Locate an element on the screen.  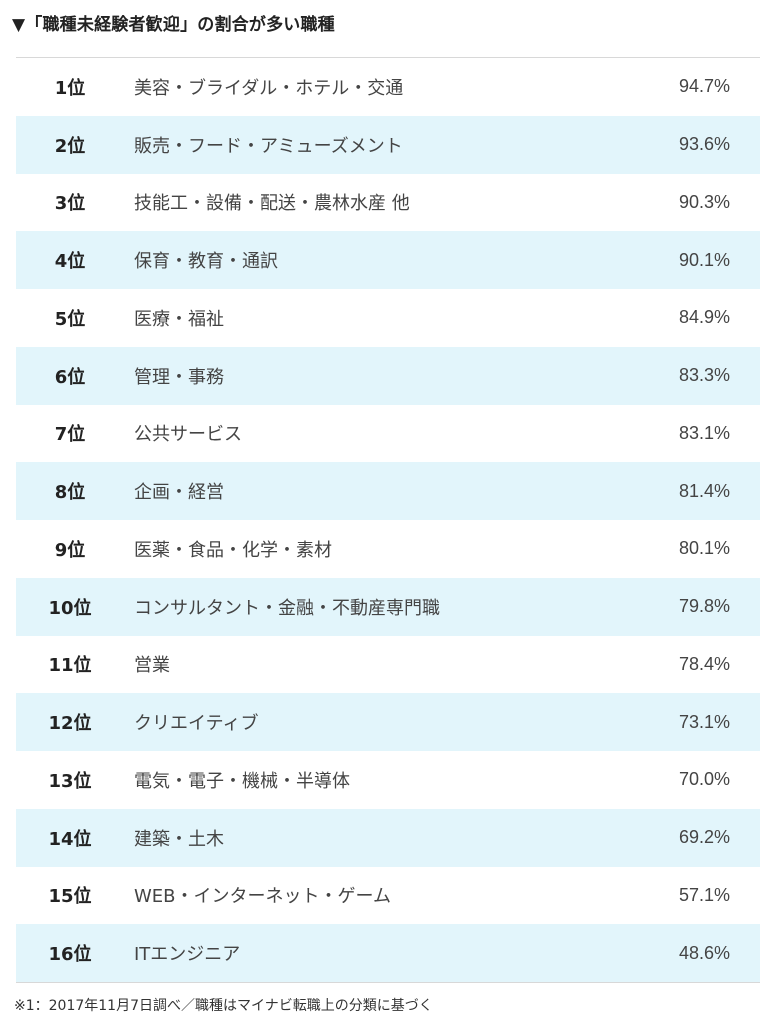
percent-cell: 90.1% is located at coordinates (704, 259).